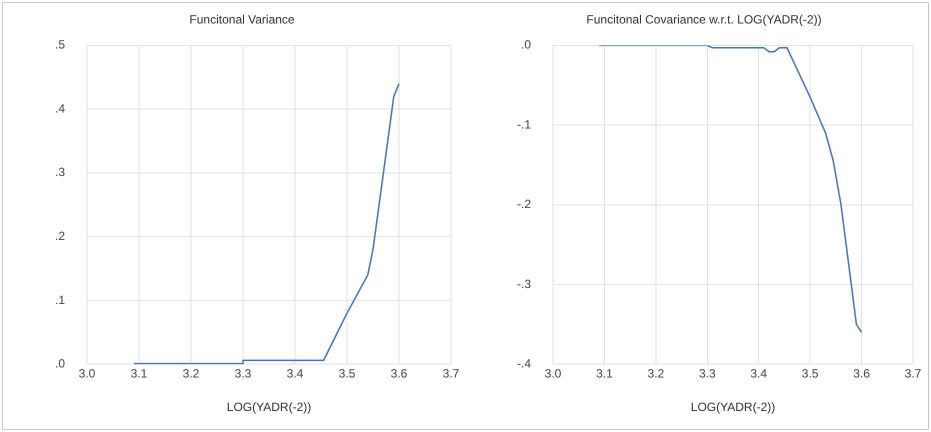  I want to click on y-tick-label: .4, so click(60, 108).